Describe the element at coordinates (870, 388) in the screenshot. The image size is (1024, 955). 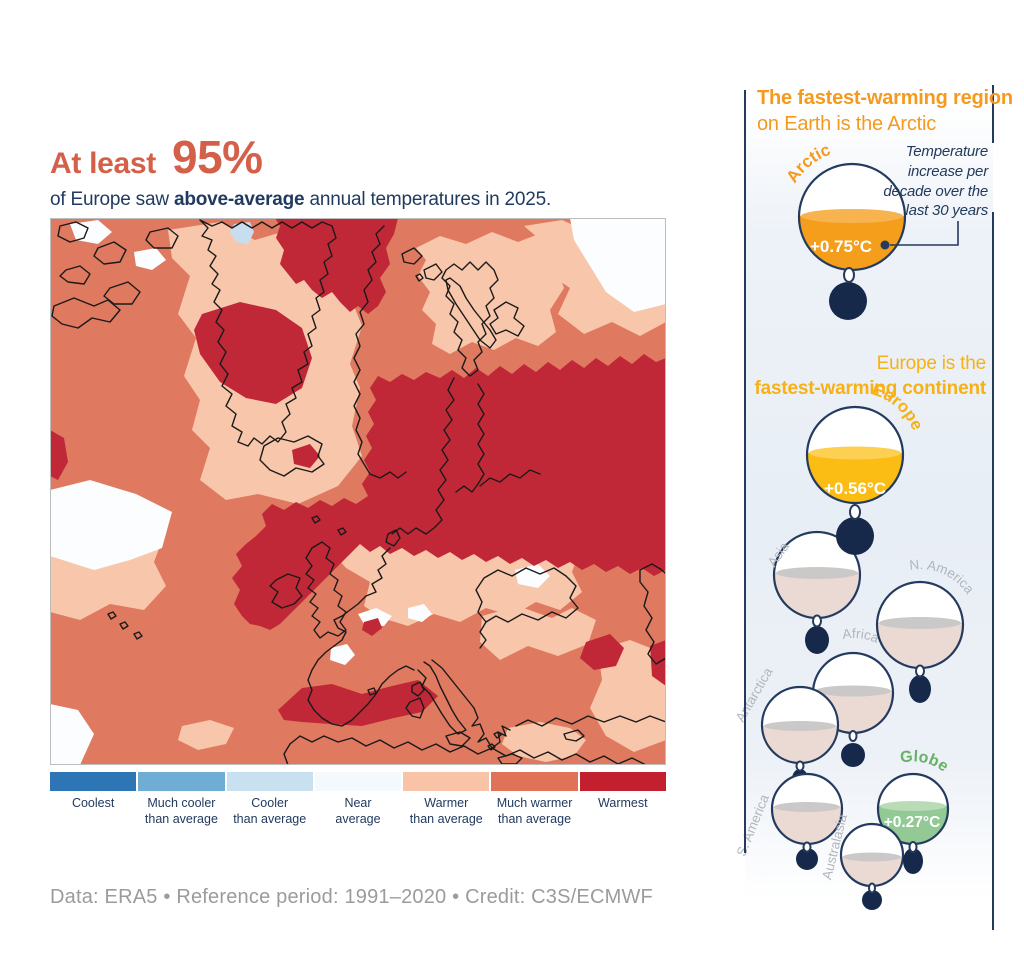
I see `europe-heading-line2: fastest-warming continent` at that location.